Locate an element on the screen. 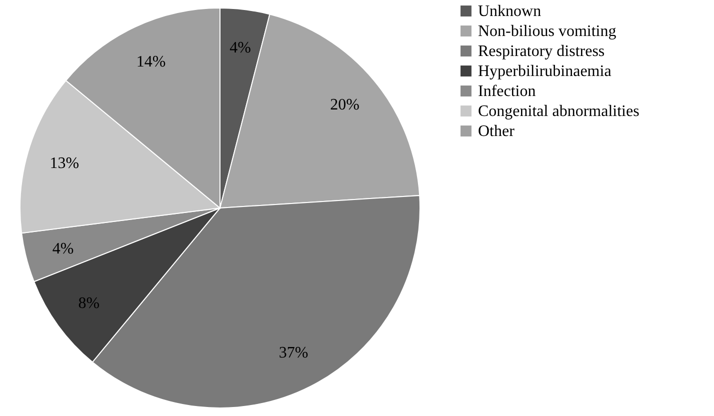 The image size is (714, 416). legend-label: Unknown is located at coordinates (510, 11).